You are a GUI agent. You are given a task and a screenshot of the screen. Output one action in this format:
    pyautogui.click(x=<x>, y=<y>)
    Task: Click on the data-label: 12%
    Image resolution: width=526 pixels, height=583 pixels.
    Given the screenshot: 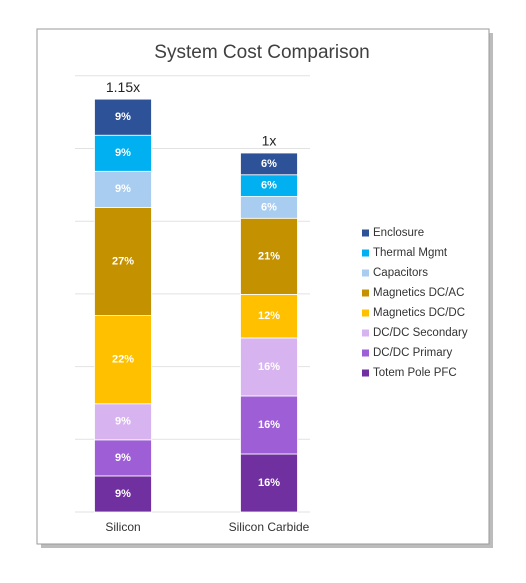 What is the action you would take?
    pyautogui.click(x=269, y=316)
    